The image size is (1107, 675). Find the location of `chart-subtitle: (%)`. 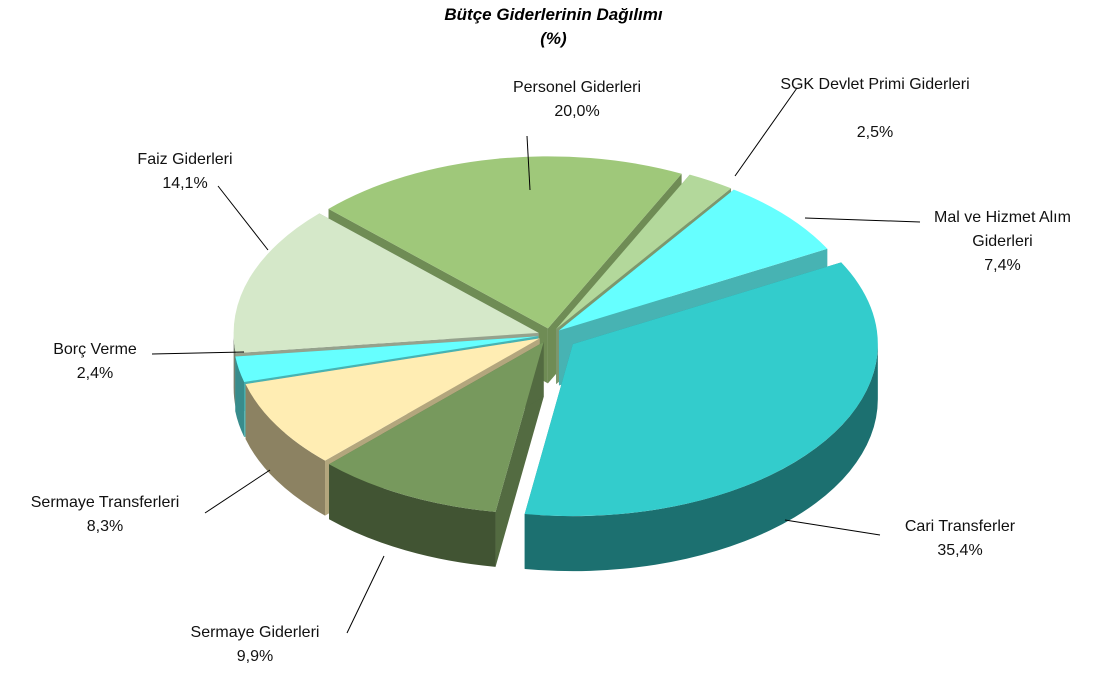

chart-subtitle: (%) is located at coordinates (553, 38).